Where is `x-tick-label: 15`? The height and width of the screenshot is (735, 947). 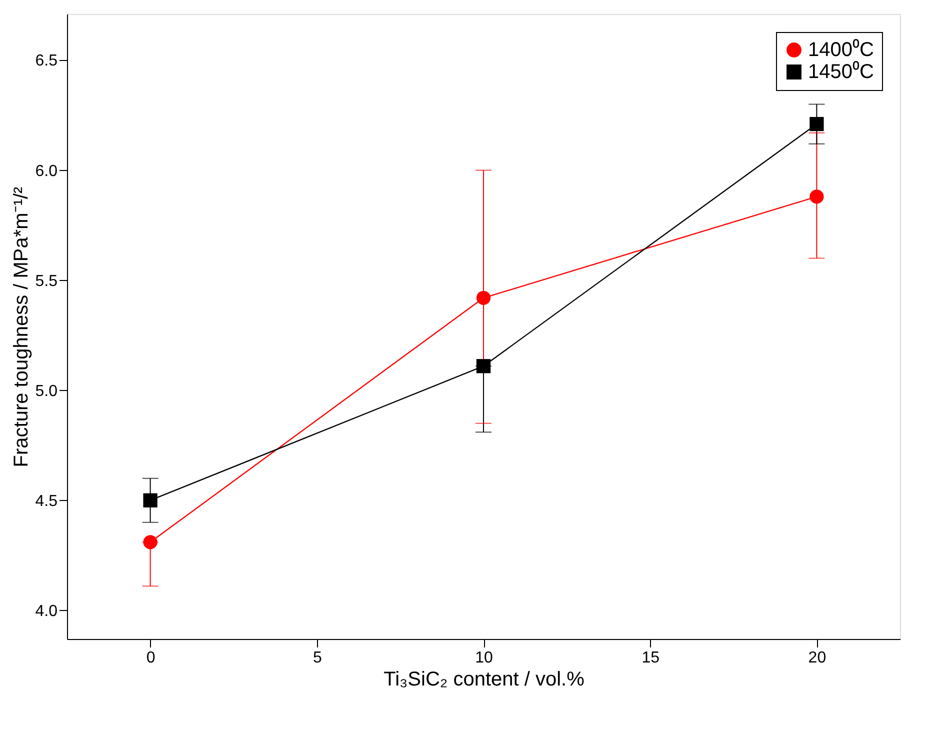 x-tick-label: 15 is located at coordinates (651, 658).